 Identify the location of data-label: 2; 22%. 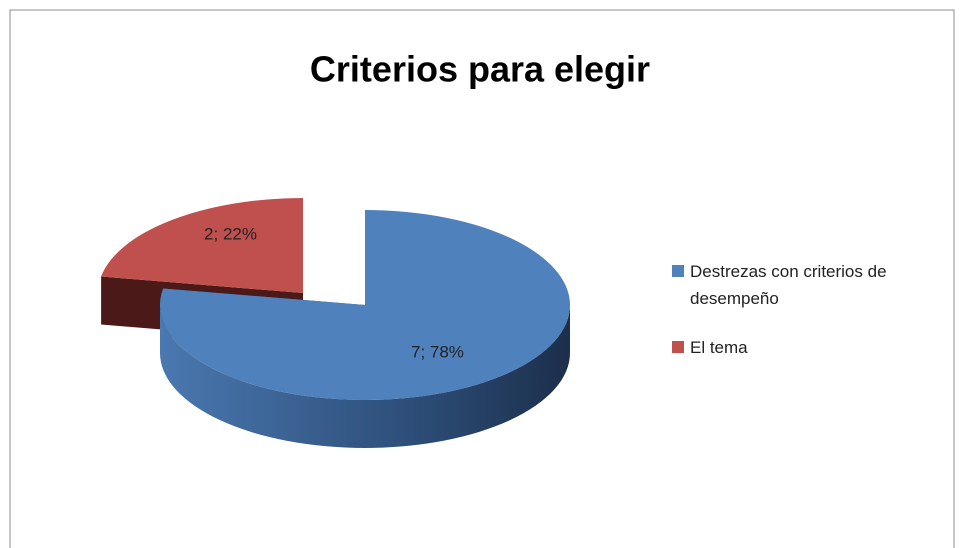
(230, 233).